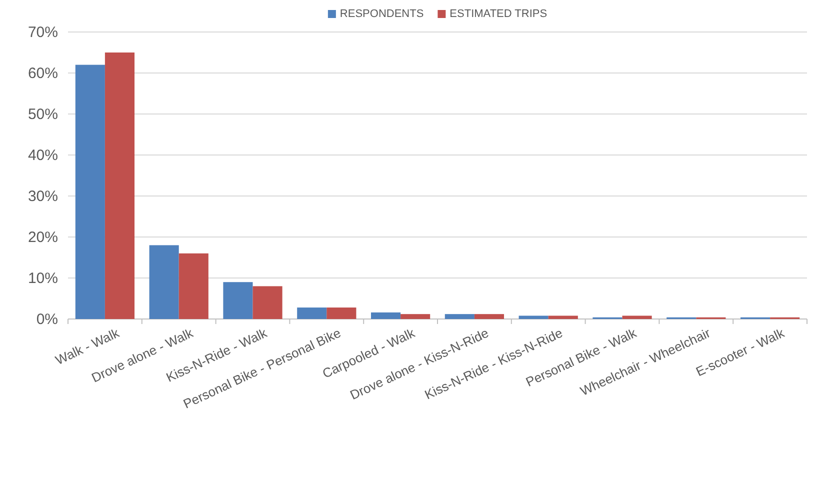  Describe the element at coordinates (43, 155) in the screenshot. I see `y-tick-label: 40%` at that location.